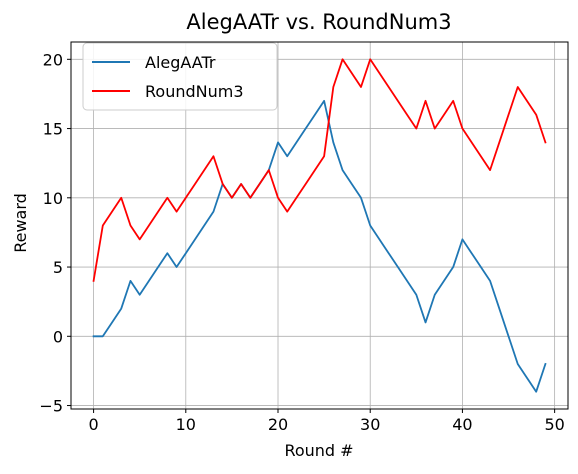 The width and height of the screenshot is (578, 474). Describe the element at coordinates (53, 129) in the screenshot. I see `y-tick-label: 15` at that location.